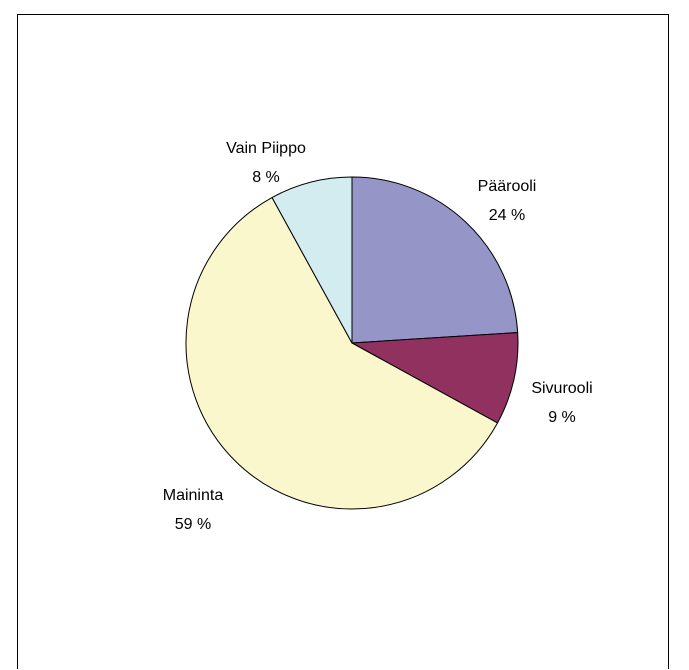 This screenshot has height=670, width=689. I want to click on slice-label-vain-piippo: Vain Piippo, so click(266, 148).